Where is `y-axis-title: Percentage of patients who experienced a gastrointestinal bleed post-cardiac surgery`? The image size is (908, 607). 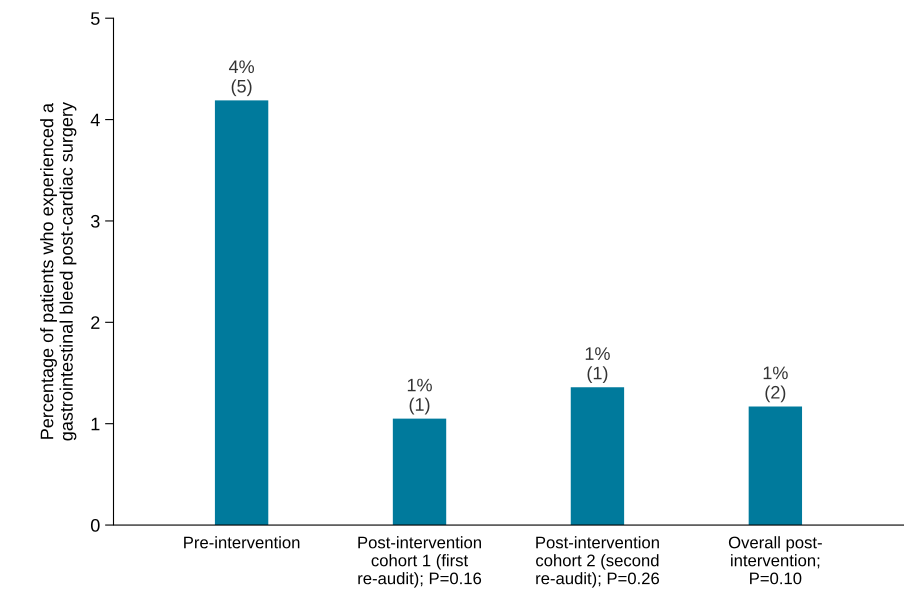 y-axis-title: Percentage of patients who experienced a gastrointestinal bleed post-cardiac surgery is located at coordinates (58, 271).